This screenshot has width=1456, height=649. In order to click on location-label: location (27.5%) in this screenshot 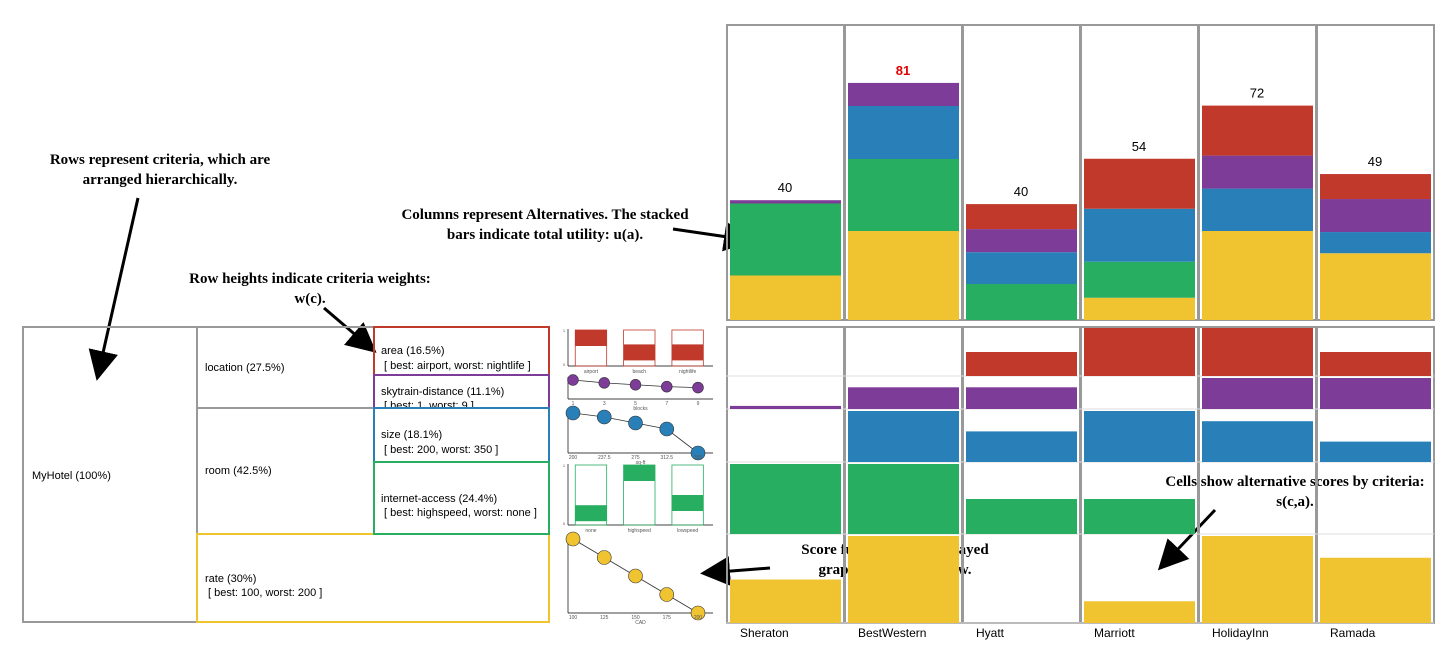, I will do `click(245, 368)`.